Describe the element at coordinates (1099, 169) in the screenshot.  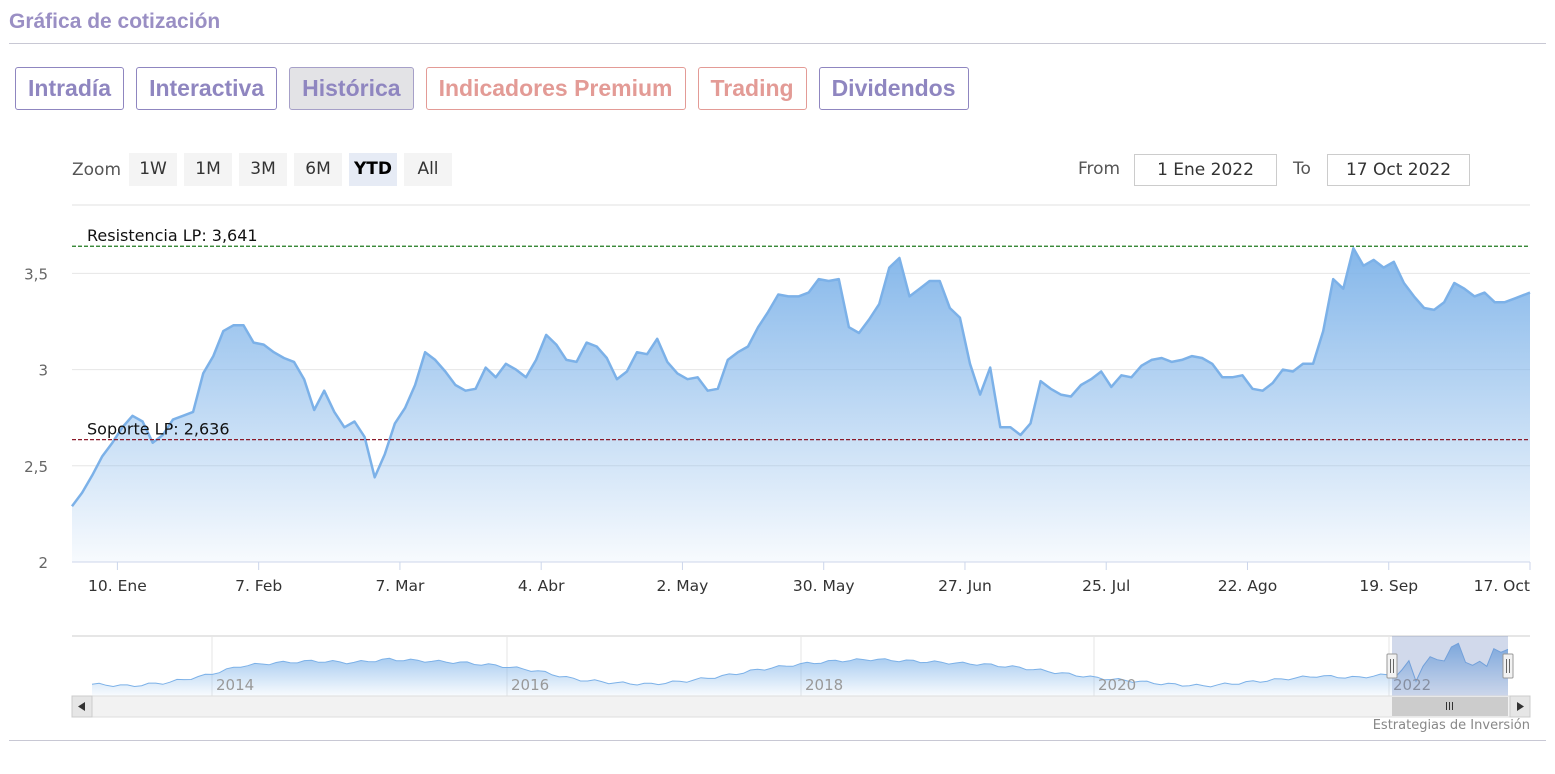
I see `from-label: From` at that location.